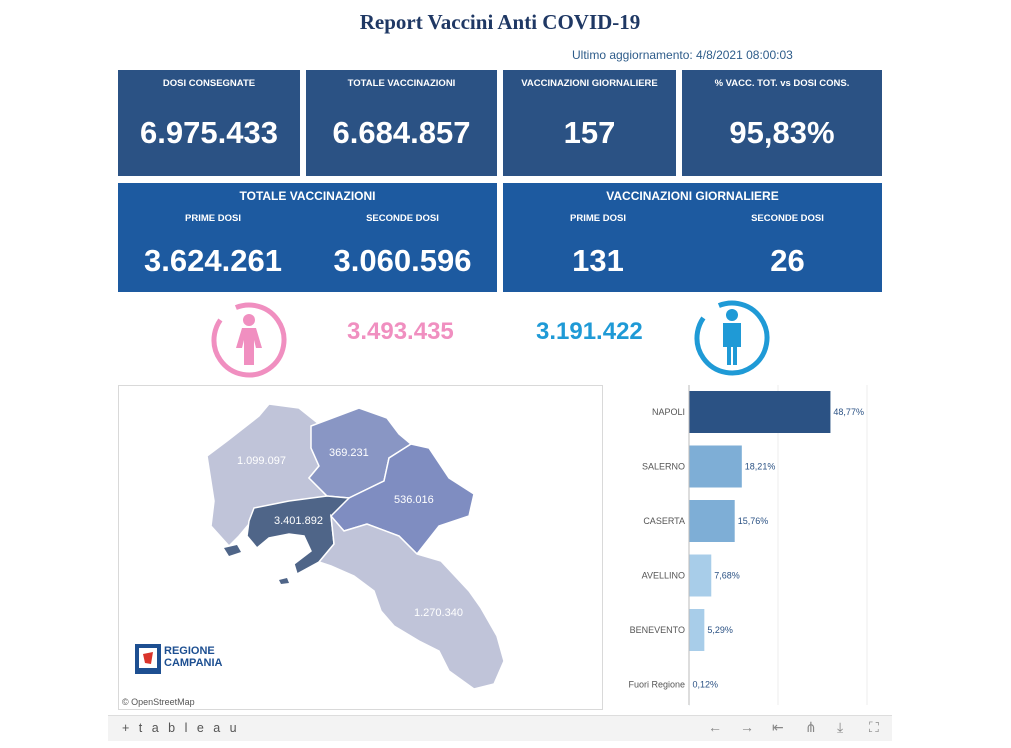  What do you see at coordinates (727, 576) in the screenshot?
I see `bar-value-label: 7,68%` at bounding box center [727, 576].